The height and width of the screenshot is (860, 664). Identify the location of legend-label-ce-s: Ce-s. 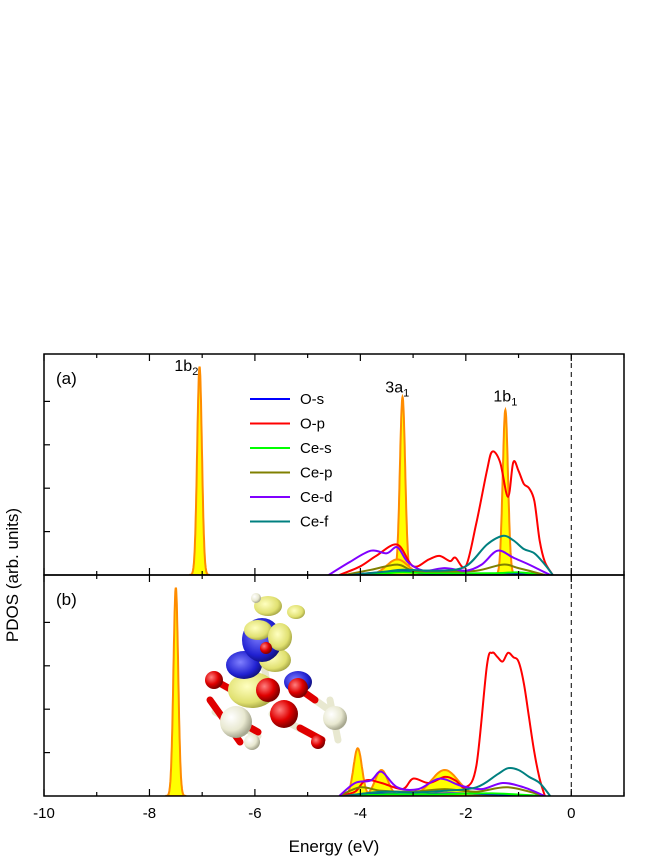
(316, 448).